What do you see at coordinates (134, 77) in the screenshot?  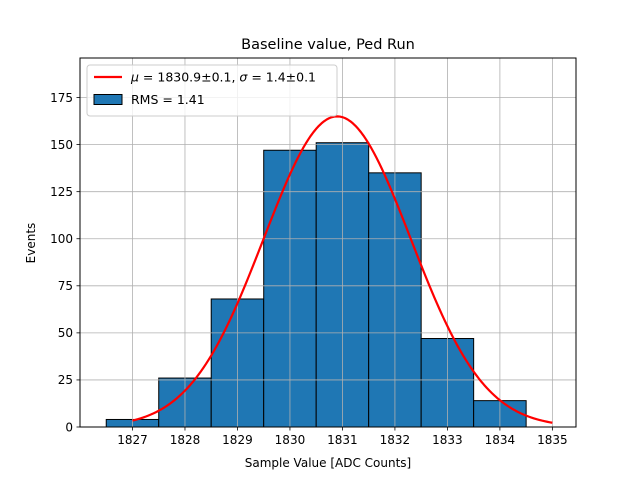 I see `legend-mu-symbol: μ` at bounding box center [134, 77].